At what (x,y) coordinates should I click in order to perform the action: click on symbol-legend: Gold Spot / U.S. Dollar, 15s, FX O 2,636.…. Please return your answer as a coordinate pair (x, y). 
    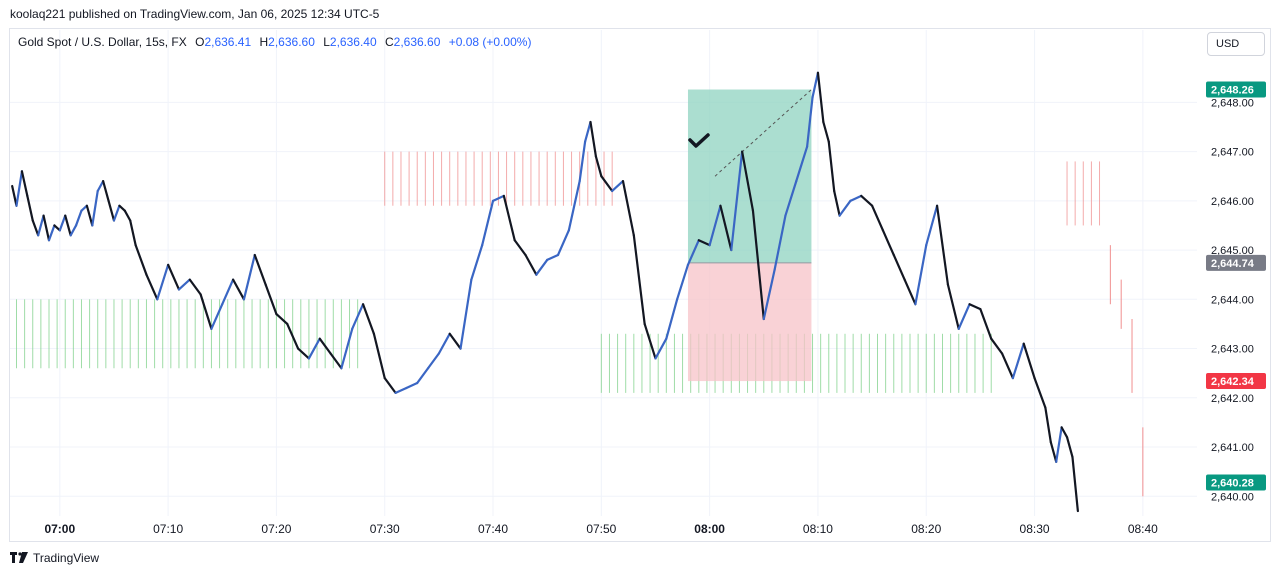
    Looking at the image, I should click on (274, 42).